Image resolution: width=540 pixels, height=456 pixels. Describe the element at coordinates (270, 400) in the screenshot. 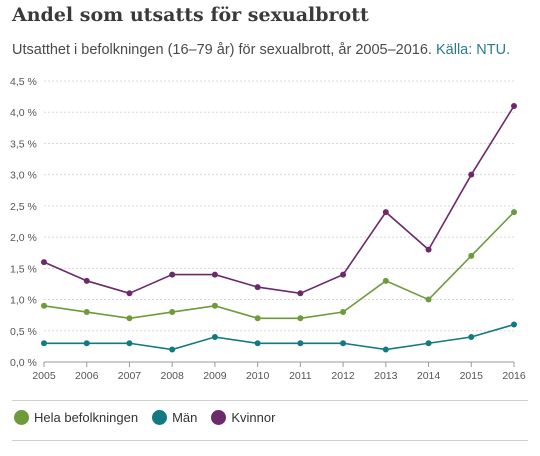

I see `legend-divider-top` at that location.